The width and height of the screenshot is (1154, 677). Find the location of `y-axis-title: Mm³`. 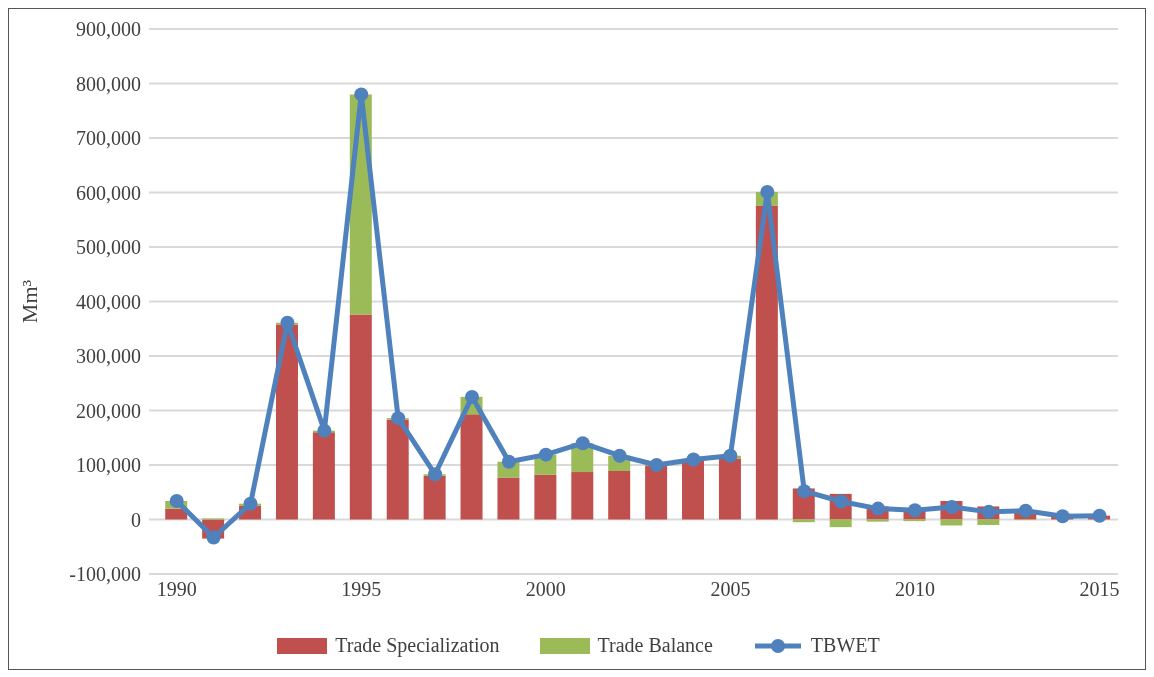

y-axis-title: Mm³ is located at coordinates (29, 301).